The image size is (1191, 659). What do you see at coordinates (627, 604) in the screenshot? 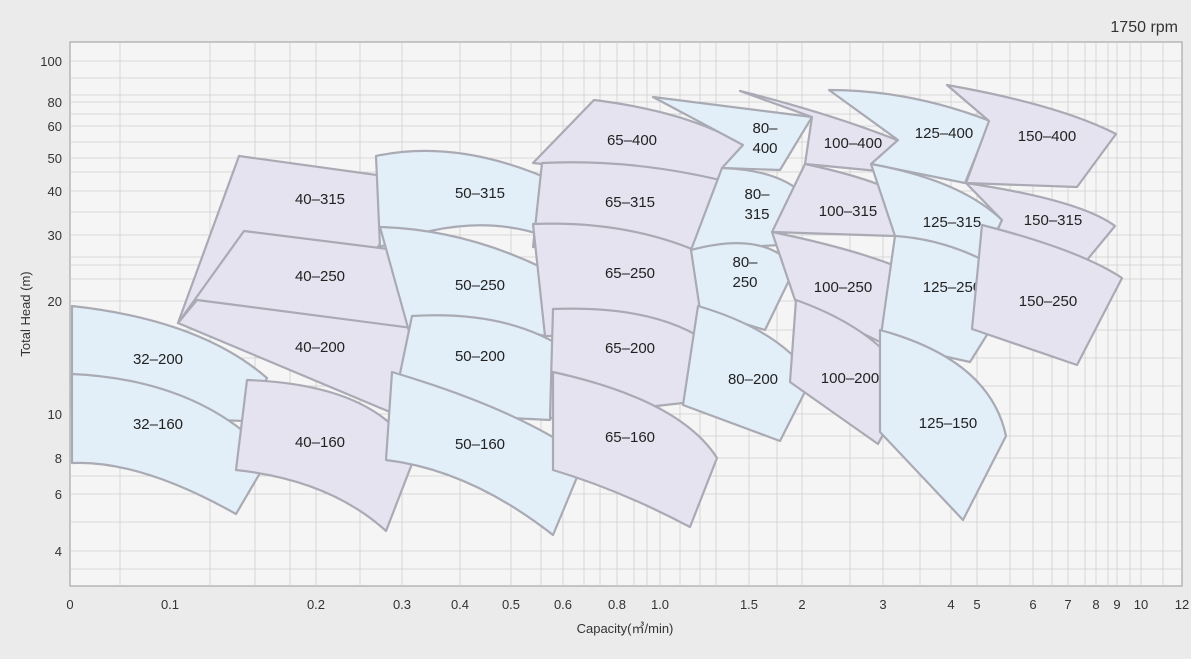
I see `x-axis-ticks: 0 0.1 0.2 0.3 0.4 0.5 0.6 0.8 1.0 1.5 2 3 4 5 6 7 8 9 10 12` at bounding box center [627, 604].